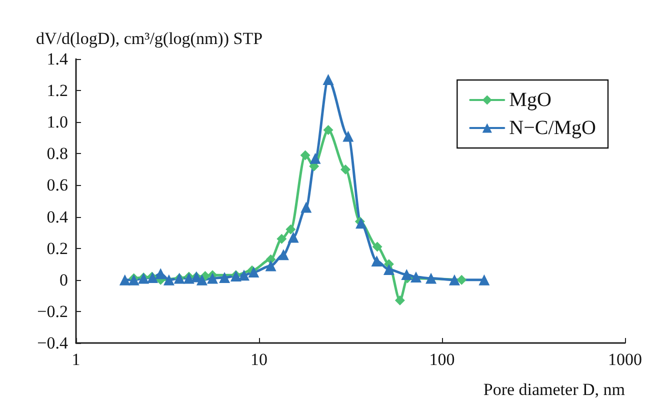 Image resolution: width=656 pixels, height=411 pixels. I want to click on y-tick-label: 1.0, so click(57, 122).